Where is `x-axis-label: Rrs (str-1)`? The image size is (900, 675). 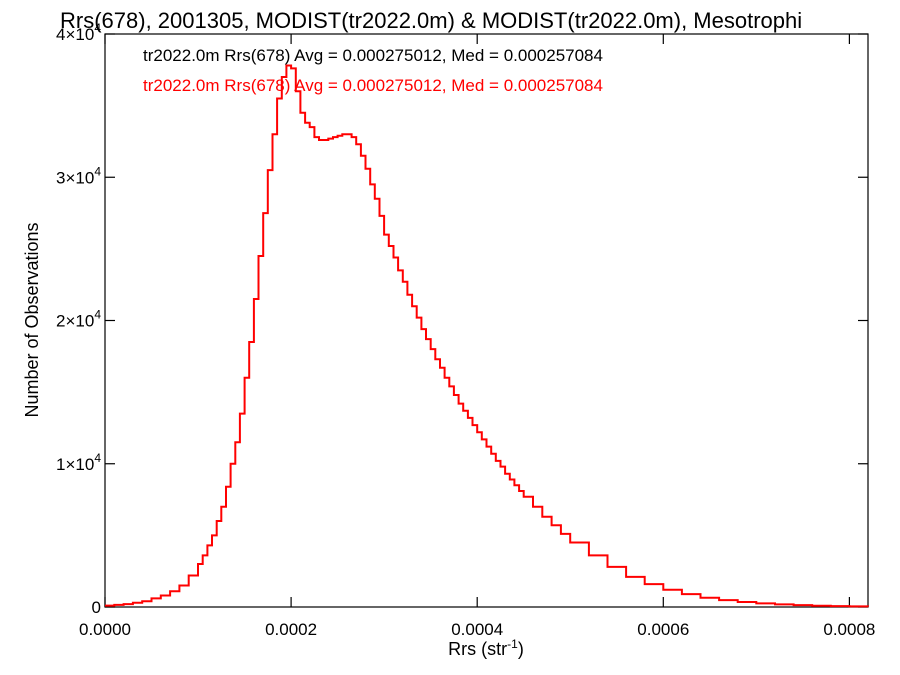 x-axis-label: Rrs (str-1) is located at coordinates (486, 648).